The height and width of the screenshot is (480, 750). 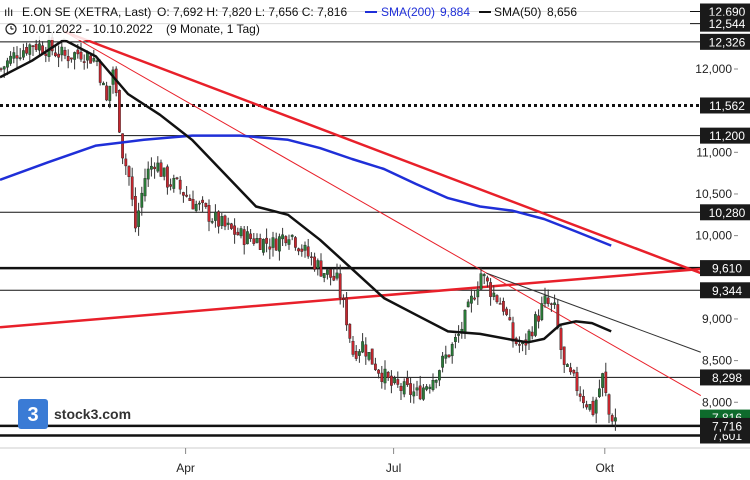 I want to click on price-tick-label-2: 9,000, so click(x=717, y=319).